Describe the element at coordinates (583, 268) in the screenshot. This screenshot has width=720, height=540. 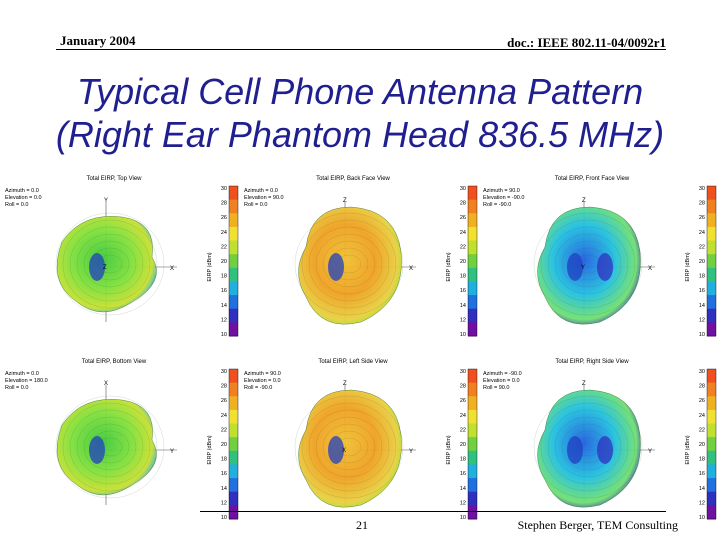
I see `center-axis-label: Y` at that location.